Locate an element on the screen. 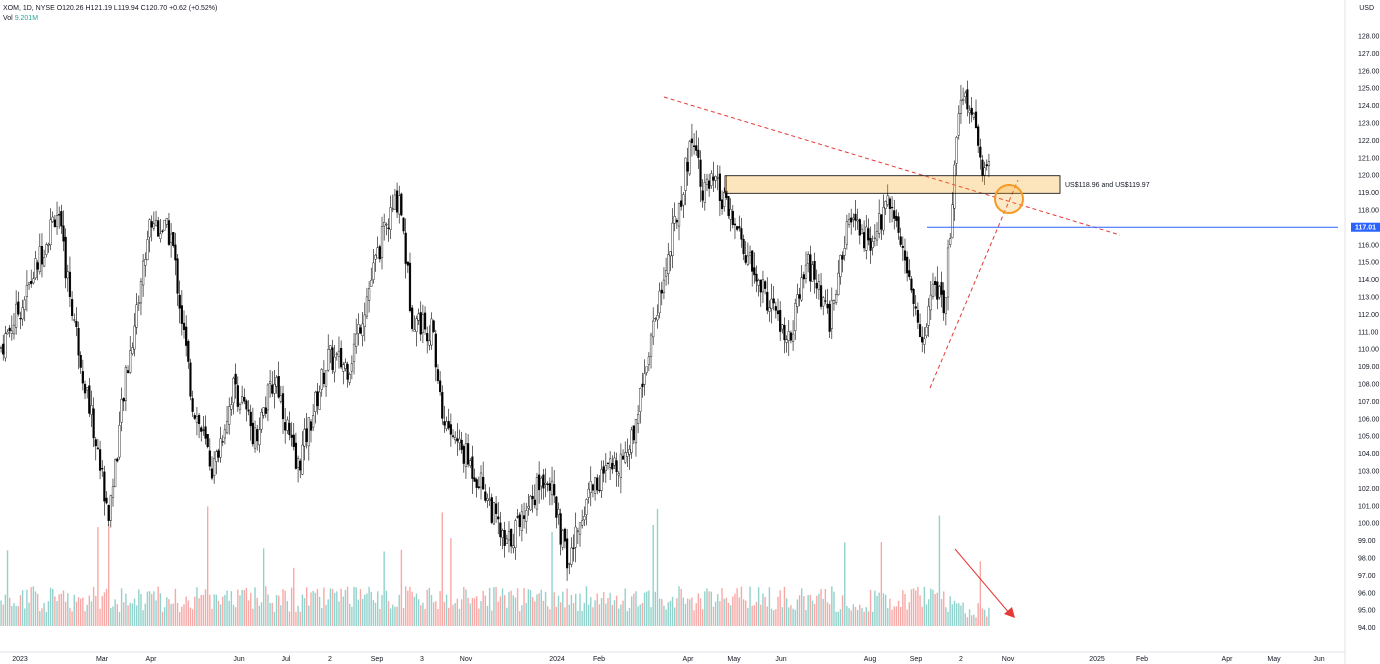 Image resolution: width=1380 pixels, height=664 pixels. price-tick-label: 124.00 is located at coordinates (1369, 106).